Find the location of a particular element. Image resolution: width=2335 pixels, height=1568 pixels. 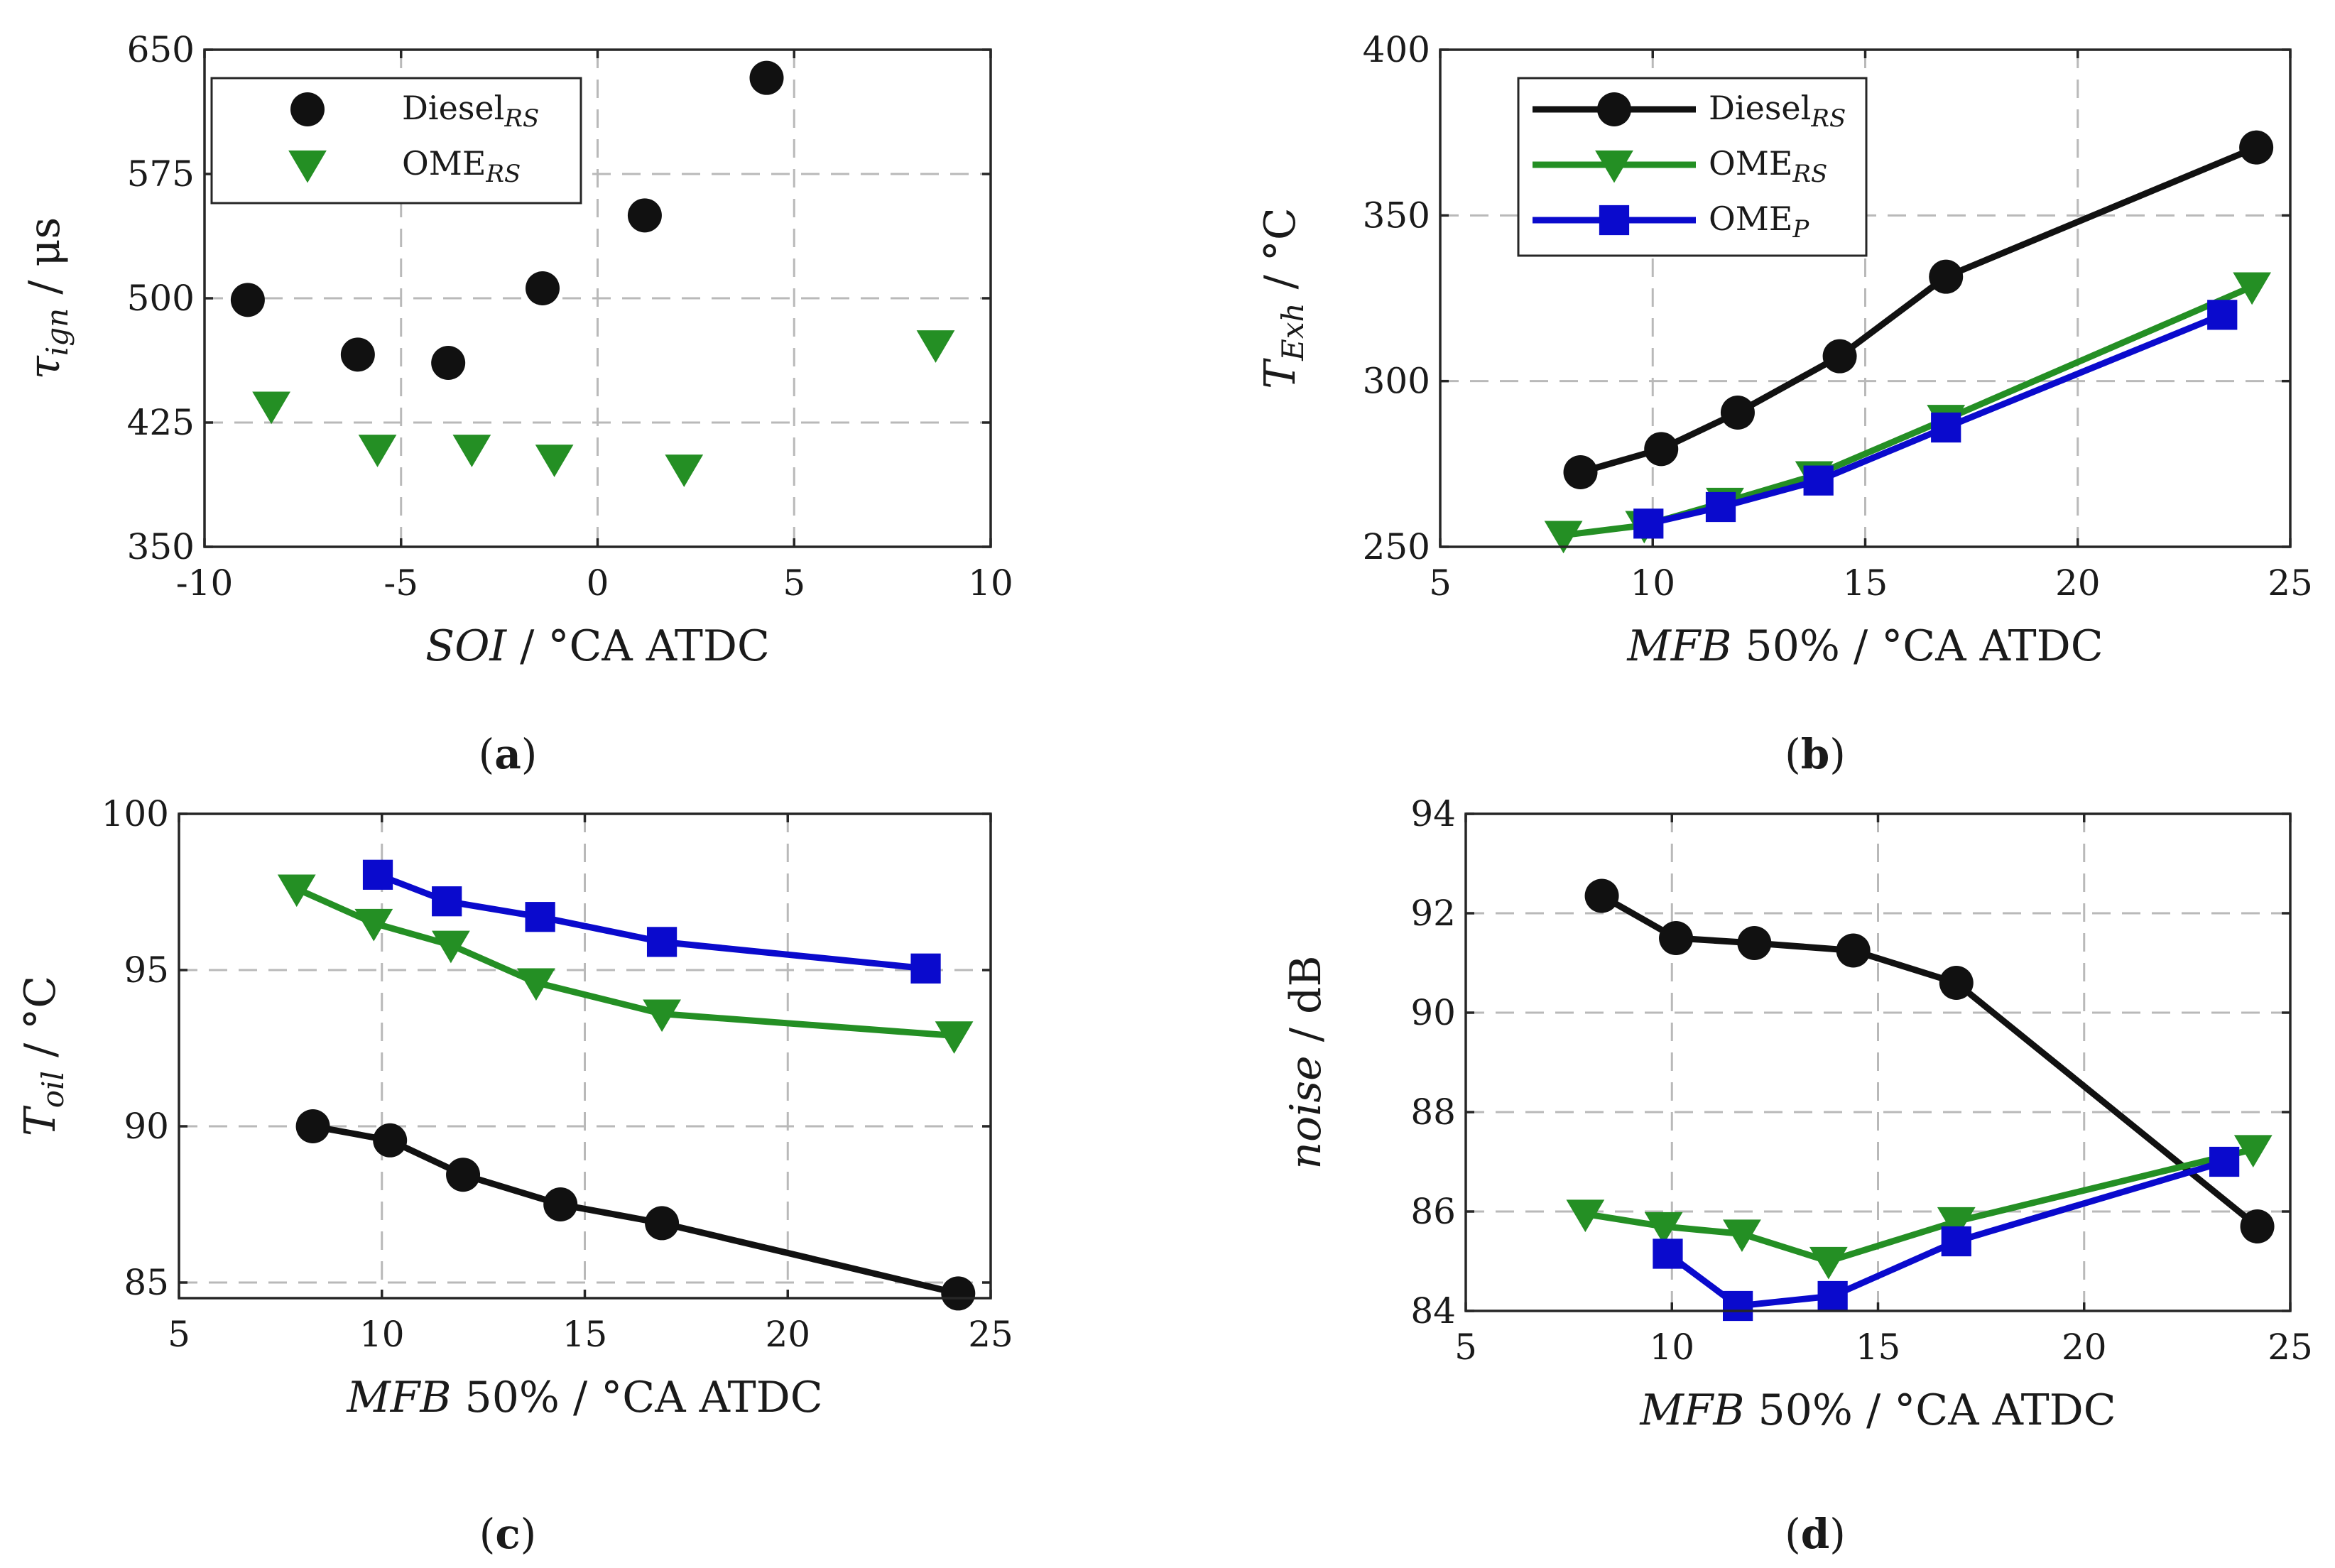

legend-marker-OME_RS is located at coordinates (307, 167).